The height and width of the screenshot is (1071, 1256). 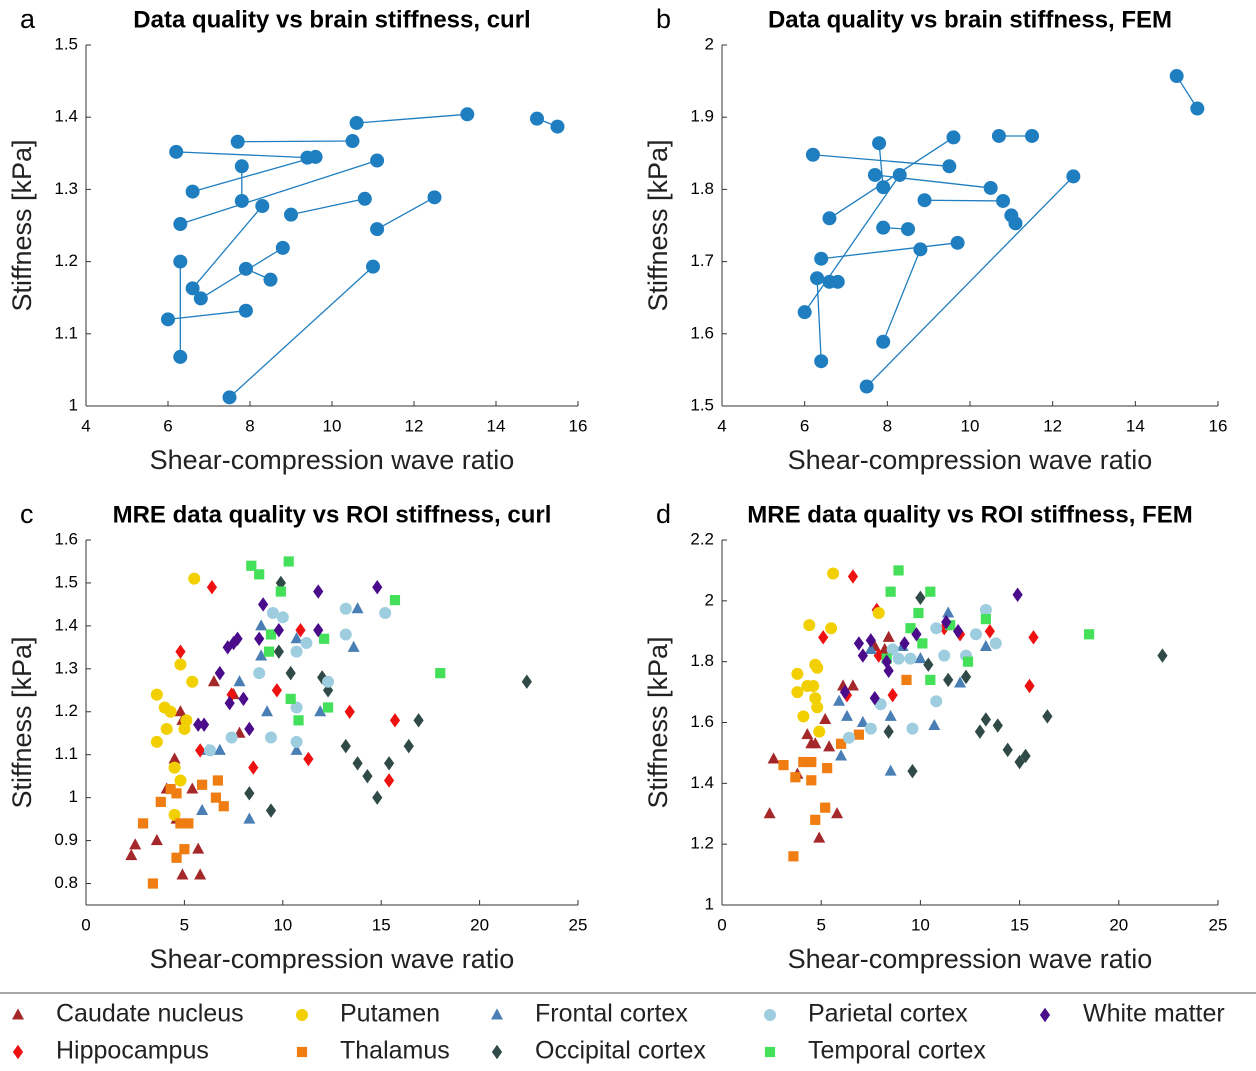 What do you see at coordinates (1019, 924) in the screenshot?
I see `x-tick-label: 15` at bounding box center [1019, 924].